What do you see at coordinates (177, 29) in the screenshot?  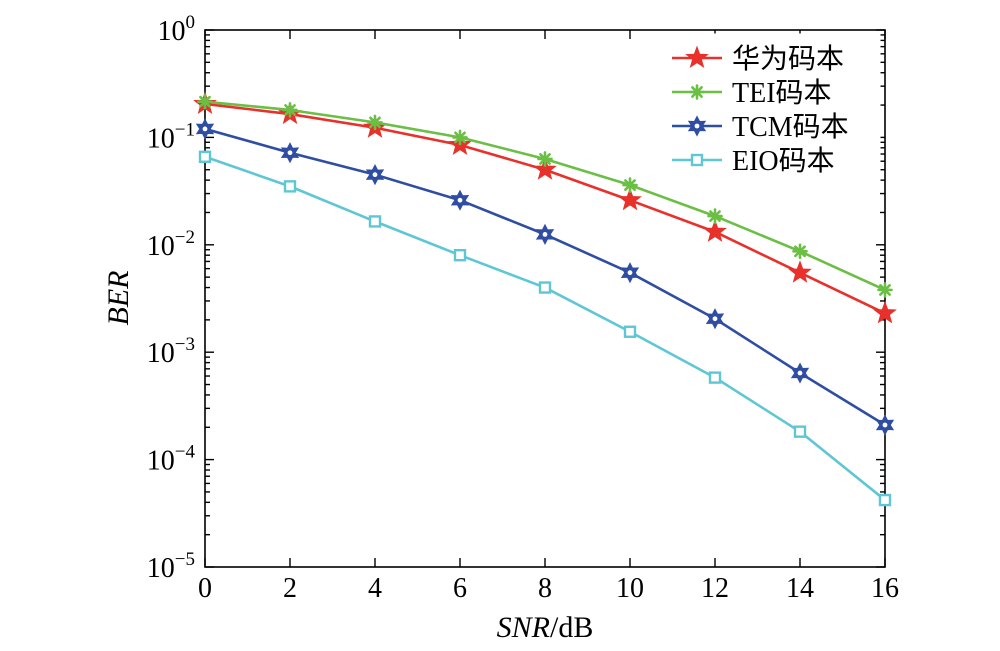 I see `y-tick-label: 10⁰` at bounding box center [177, 29].